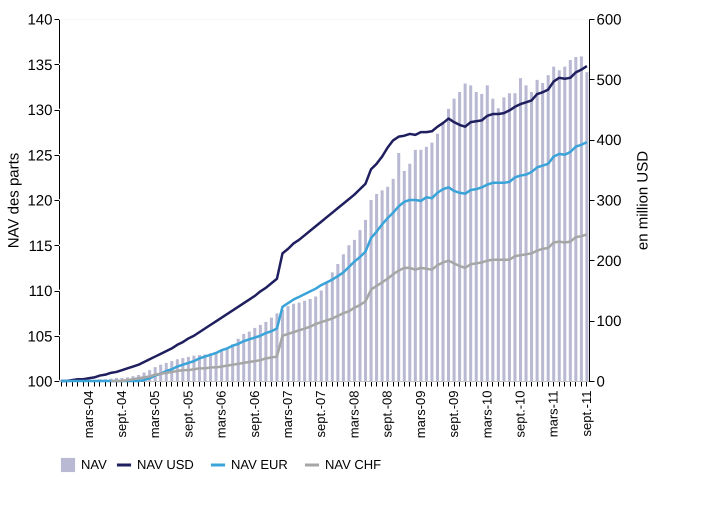 The width and height of the screenshot is (713, 505). Describe the element at coordinates (609, 261) in the screenshot. I see `y2-tick-label: 200` at that location.